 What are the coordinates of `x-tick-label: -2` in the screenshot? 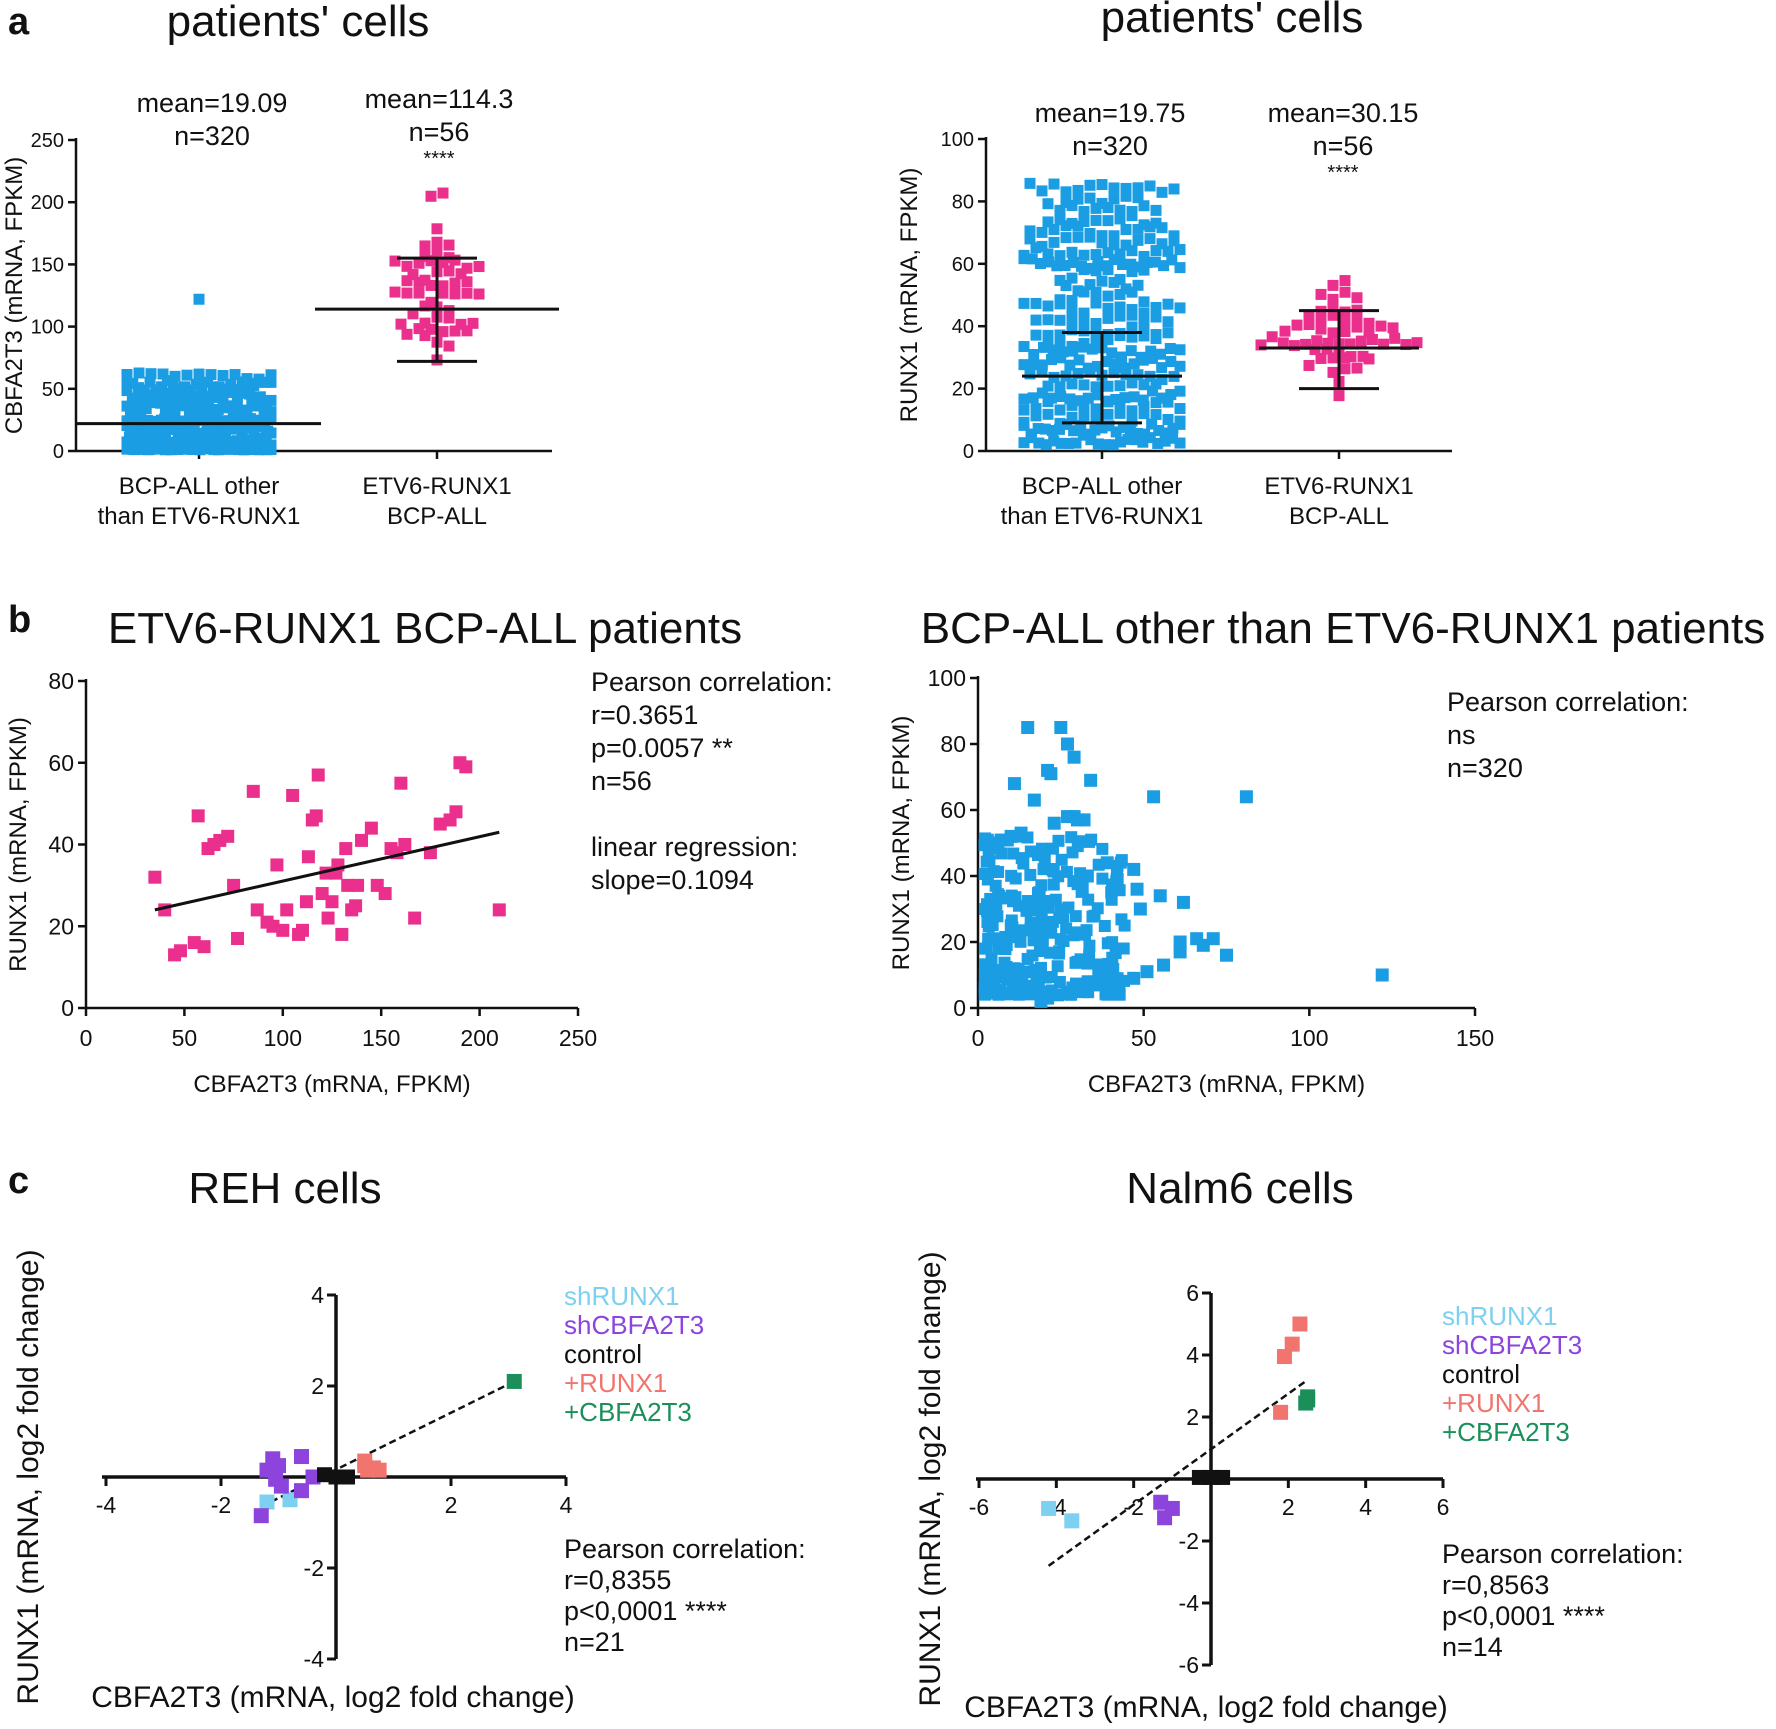 It's located at (1133, 1507).